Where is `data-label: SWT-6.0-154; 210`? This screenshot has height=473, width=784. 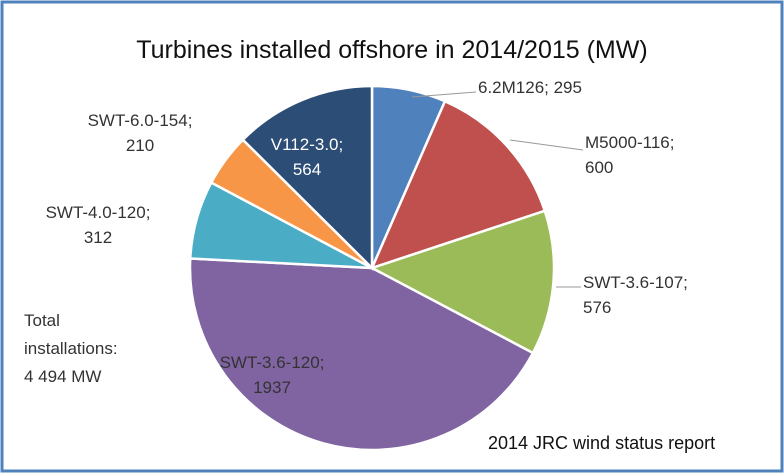
data-label: SWT-6.0-154; 210 is located at coordinates (140, 133).